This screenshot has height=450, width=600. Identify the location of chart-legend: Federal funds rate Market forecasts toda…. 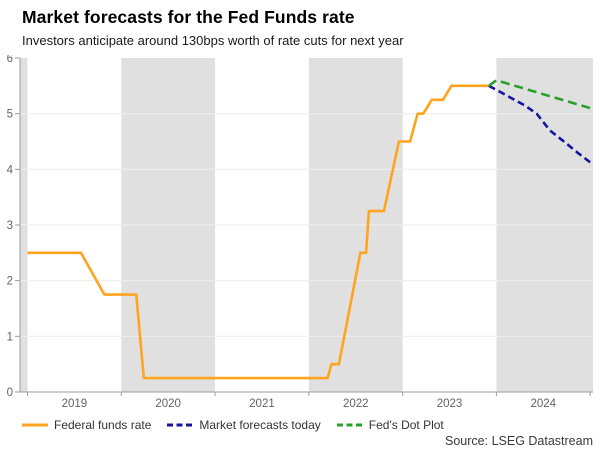
(233, 425).